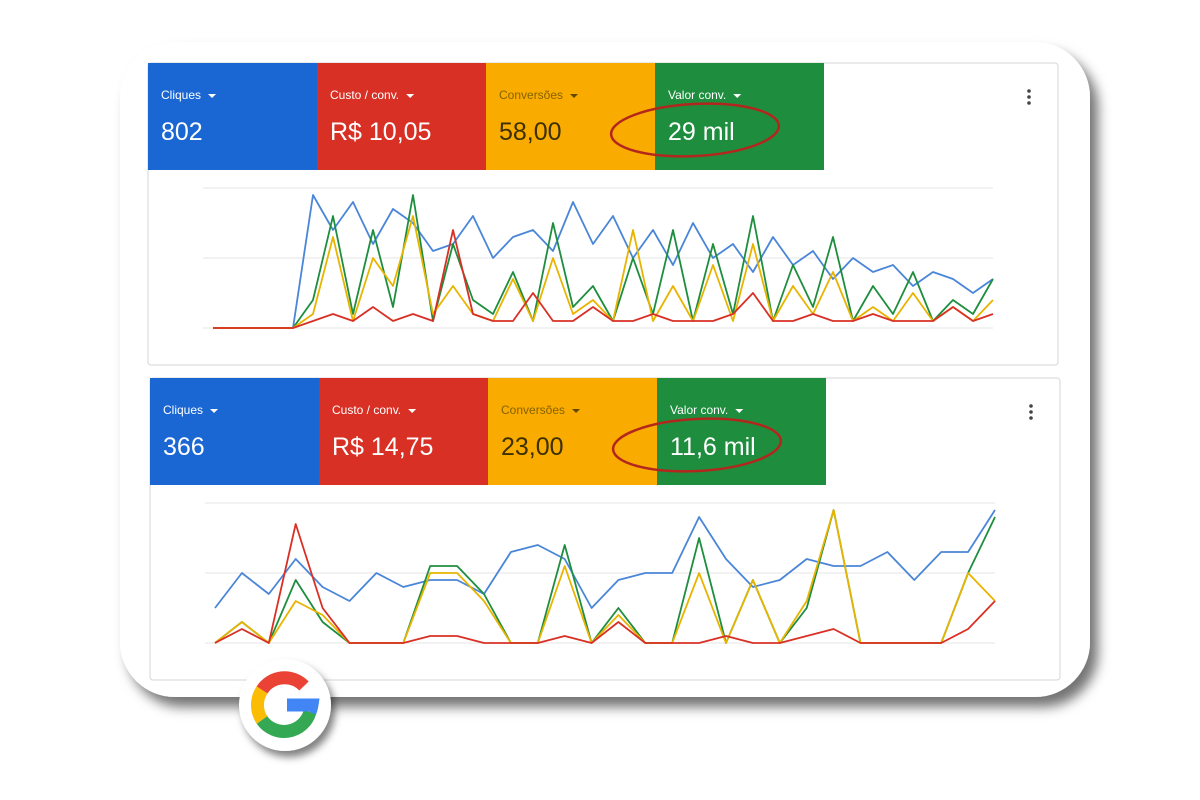  Describe the element at coordinates (532, 447) in the screenshot. I see `metric-value: 23,00` at that location.